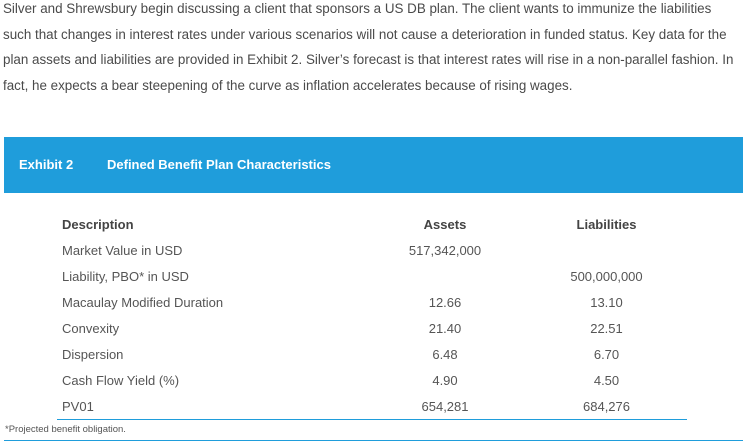  What do you see at coordinates (606, 354) in the screenshot?
I see `row-liabilities: 6.70` at bounding box center [606, 354].